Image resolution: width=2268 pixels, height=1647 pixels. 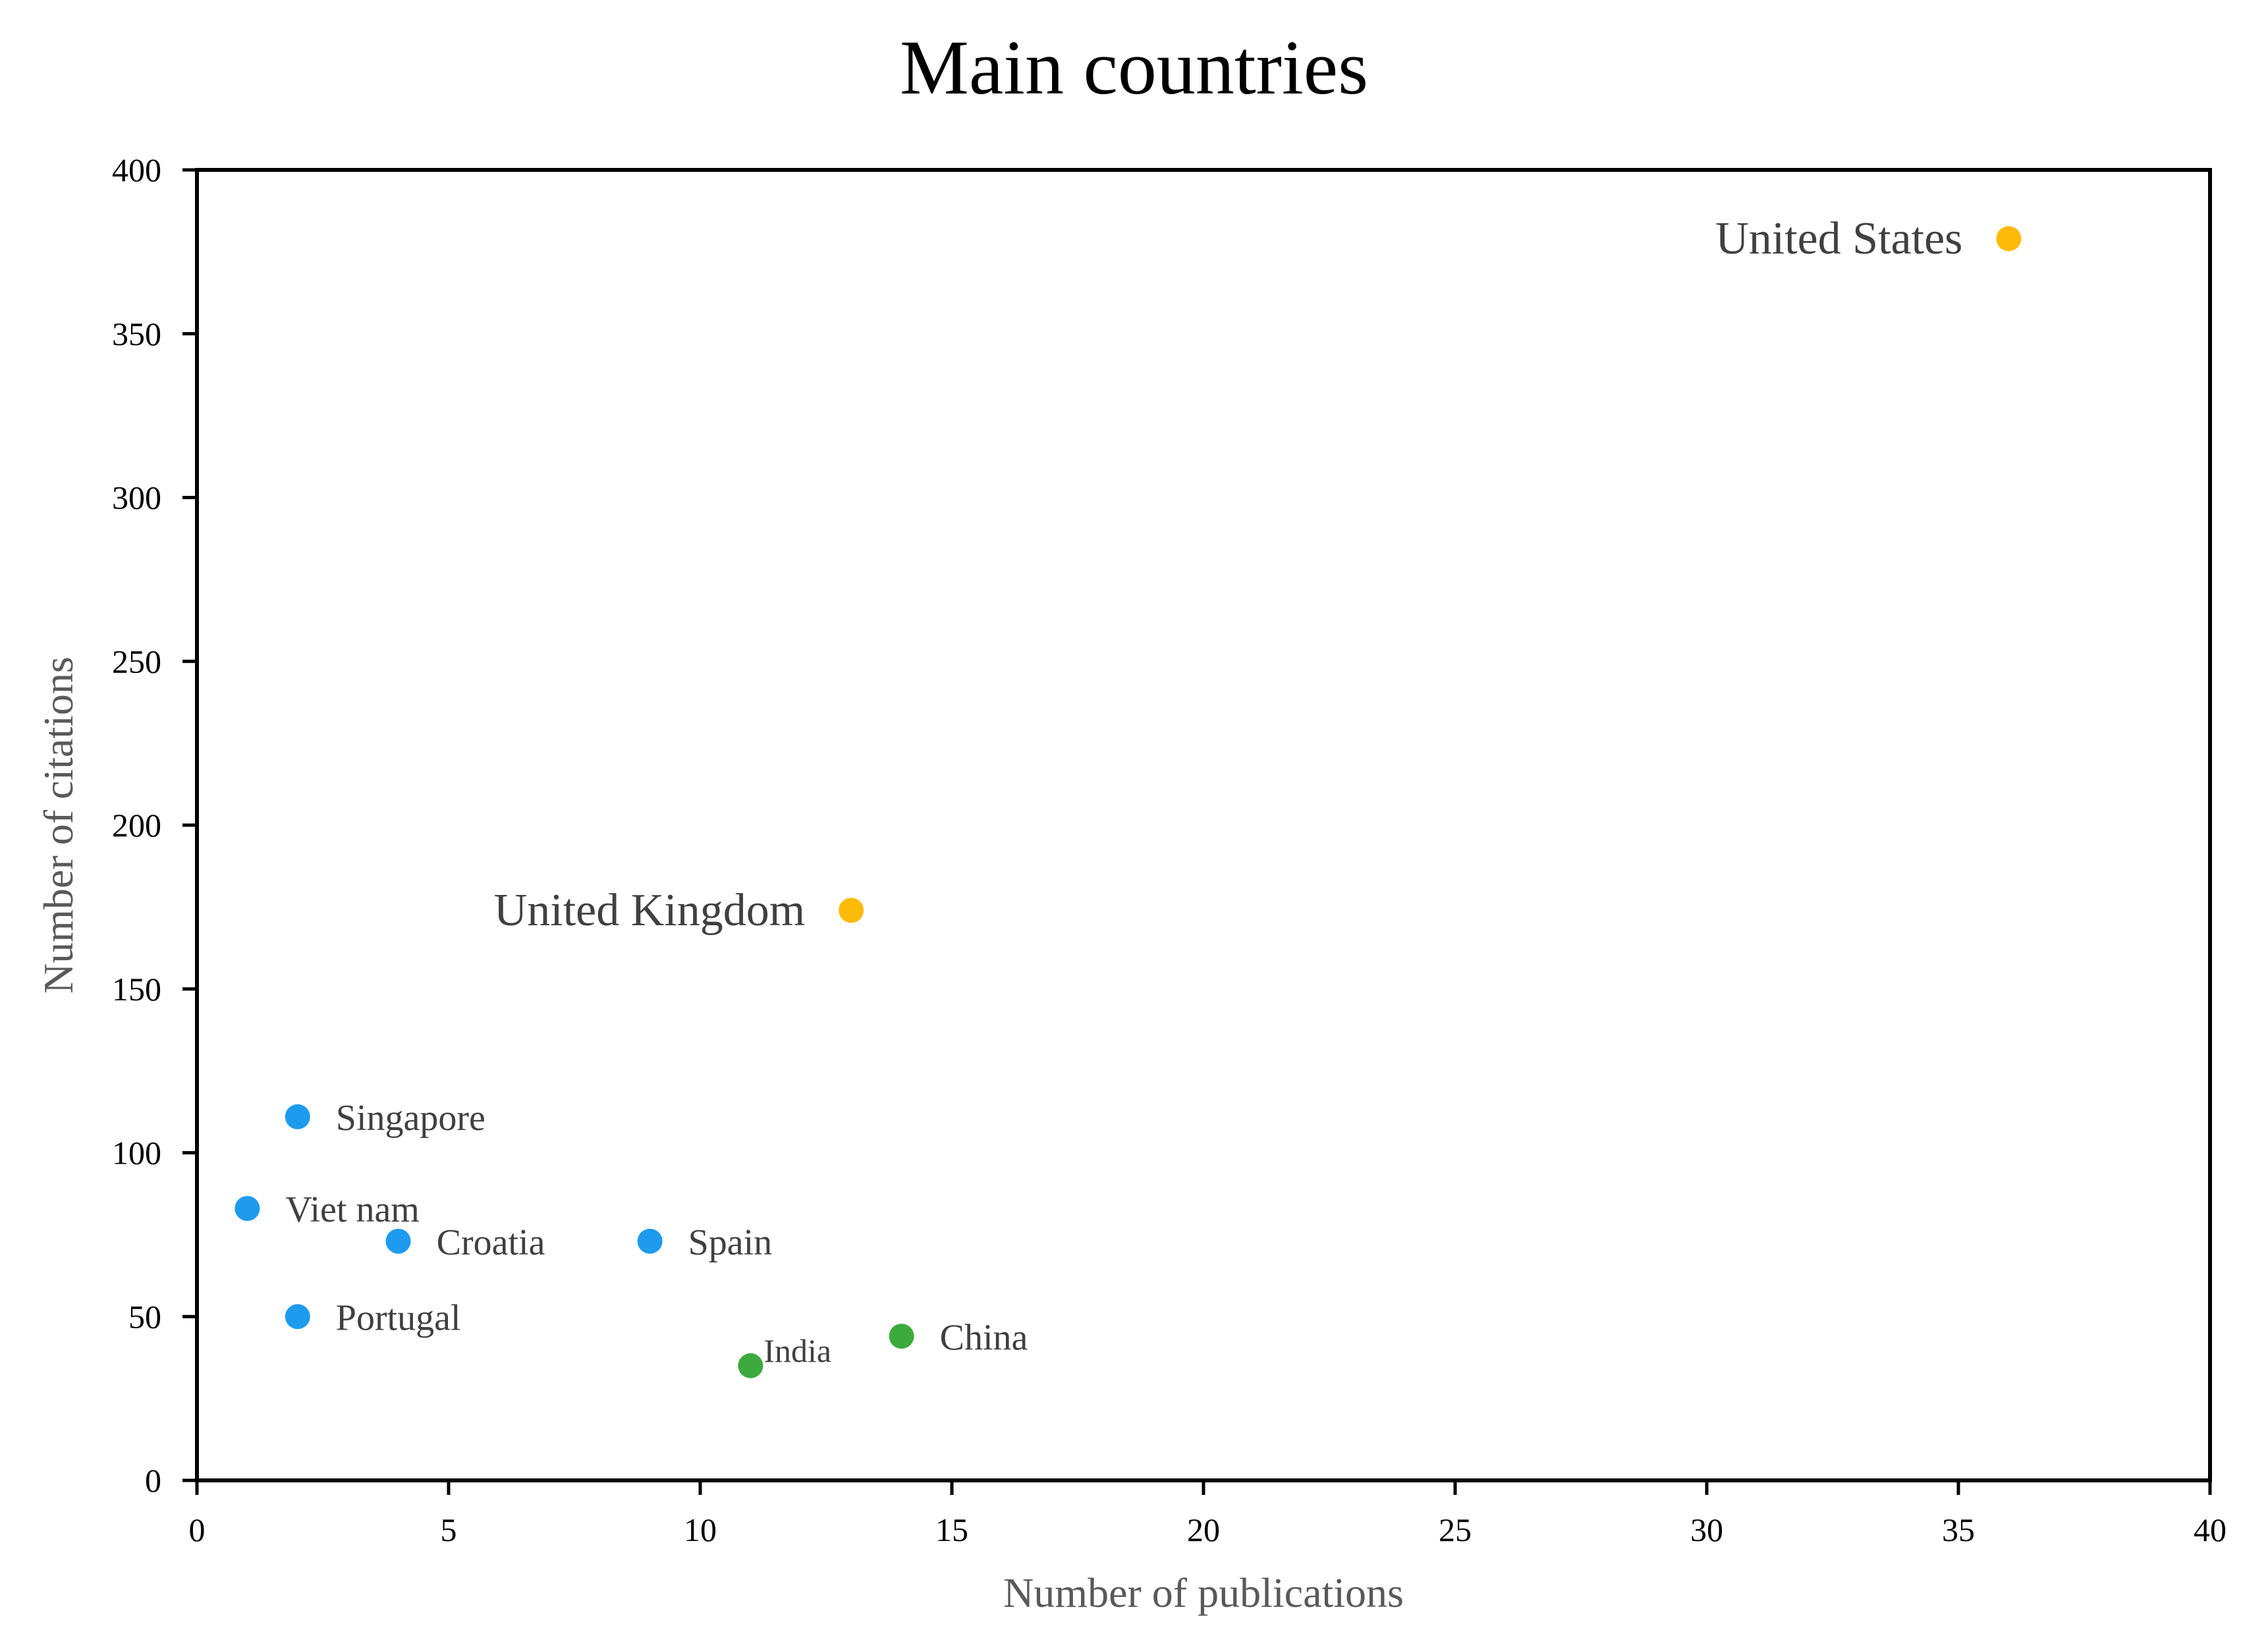 I want to click on x-tick-label: 10, so click(x=700, y=1530).